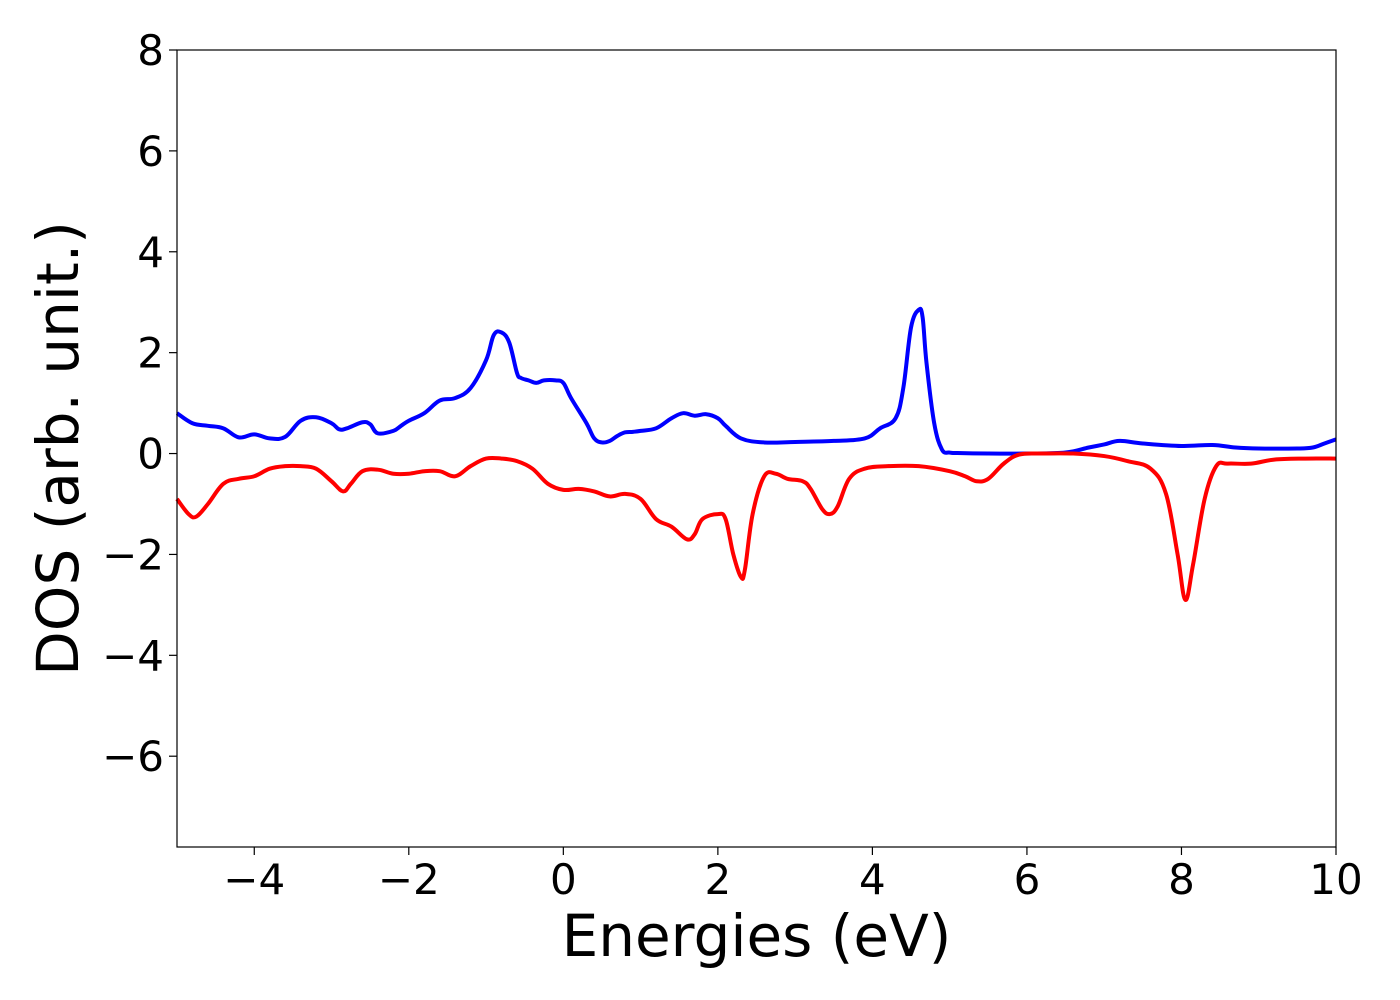 Image resolution: width=1400 pixels, height=1000 pixels. Describe the element at coordinates (872, 879) in the screenshot. I see `x-tick-label: 4` at that location.